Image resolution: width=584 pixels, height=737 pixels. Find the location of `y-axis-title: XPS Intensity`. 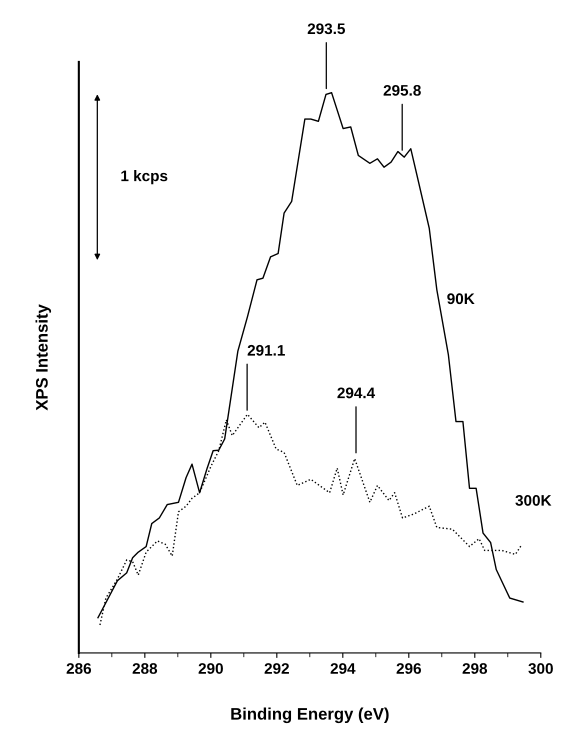

y-axis-title: XPS Intensity is located at coordinates (44, 357).